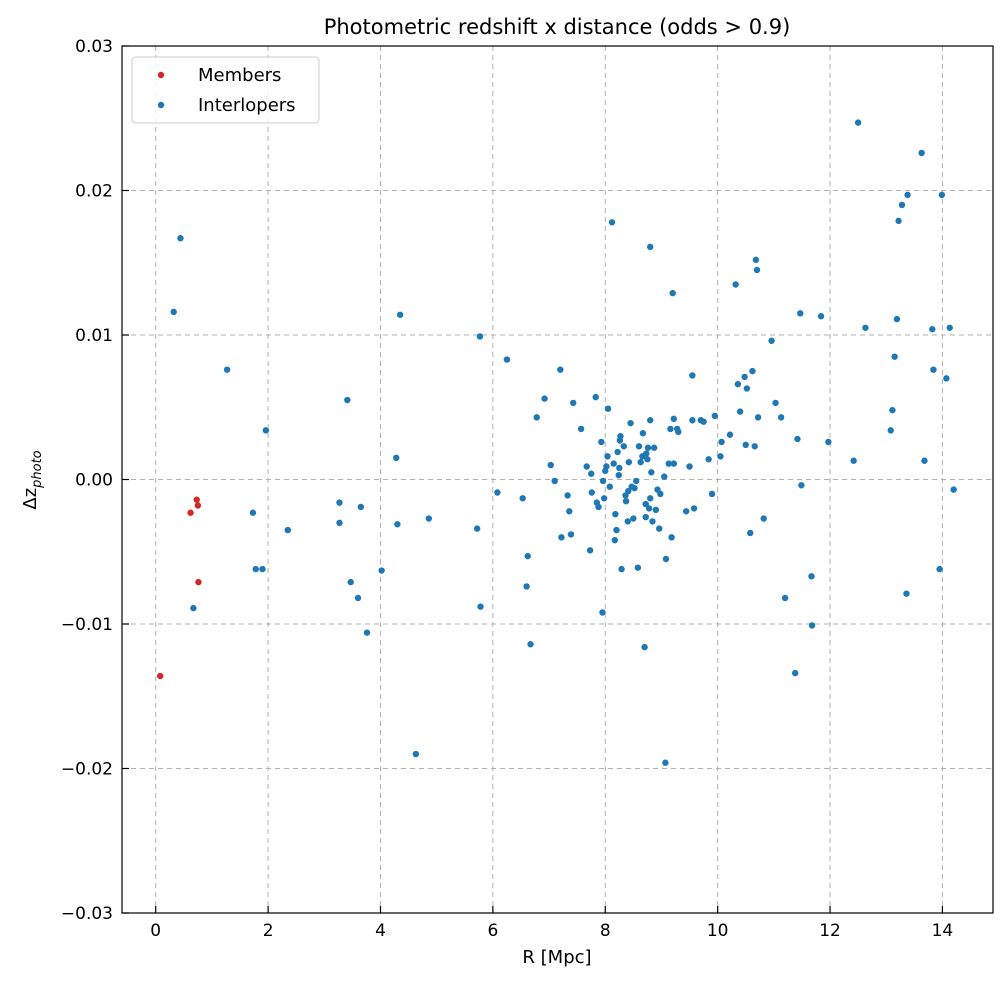  Describe the element at coordinates (943, 931) in the screenshot. I see `x-tick-label: 14` at that location.